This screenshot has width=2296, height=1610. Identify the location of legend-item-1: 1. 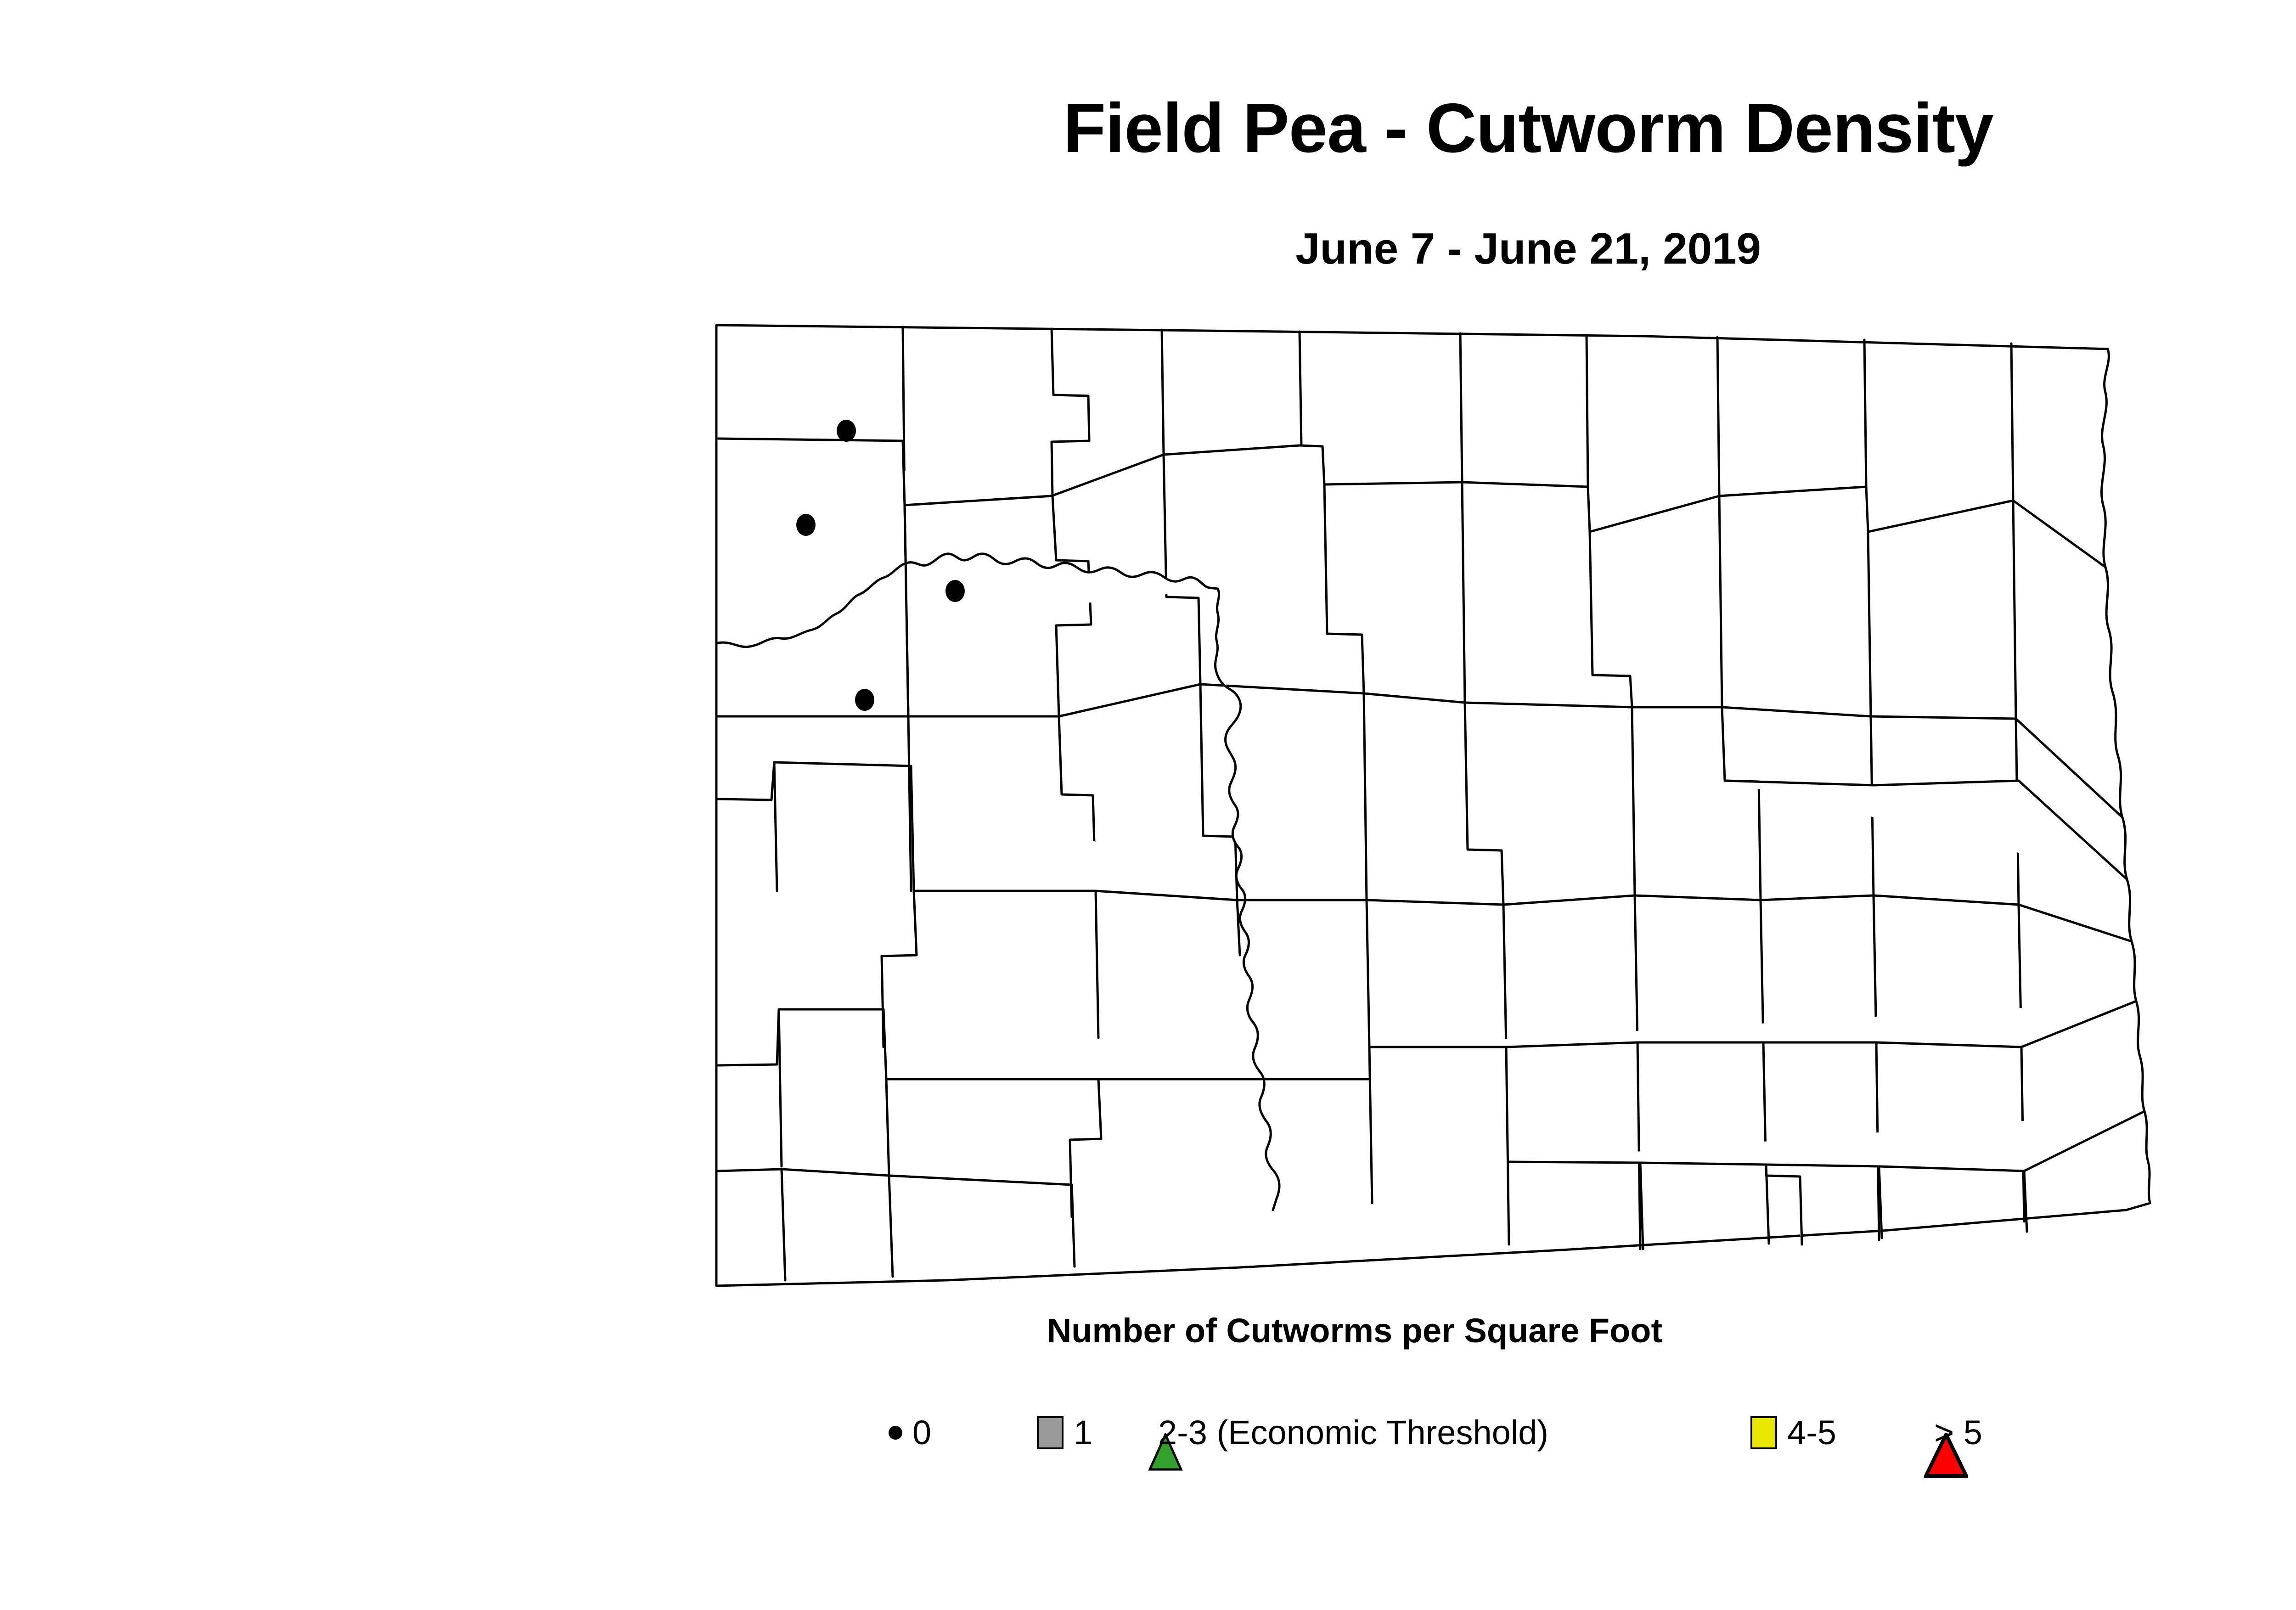
(1064, 1433).